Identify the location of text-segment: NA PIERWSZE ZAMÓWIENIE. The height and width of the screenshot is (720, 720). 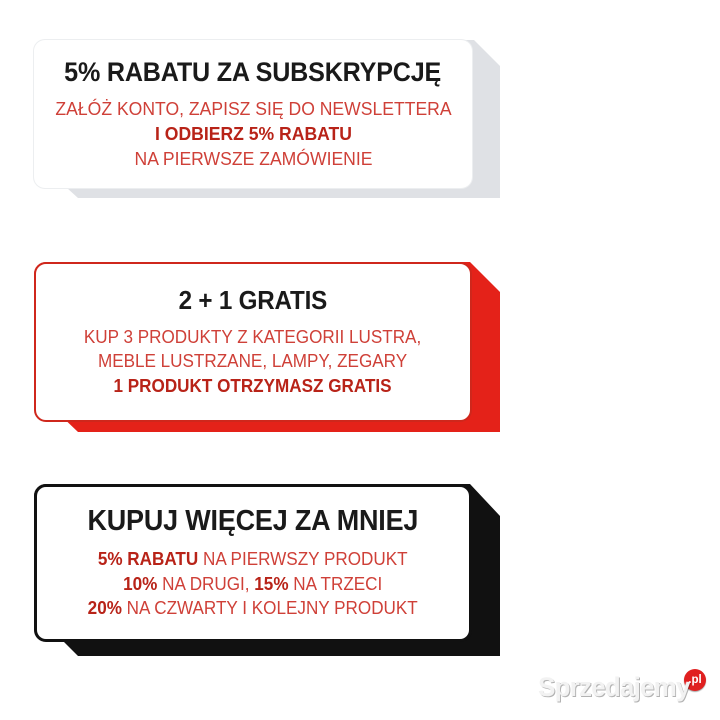
(253, 158).